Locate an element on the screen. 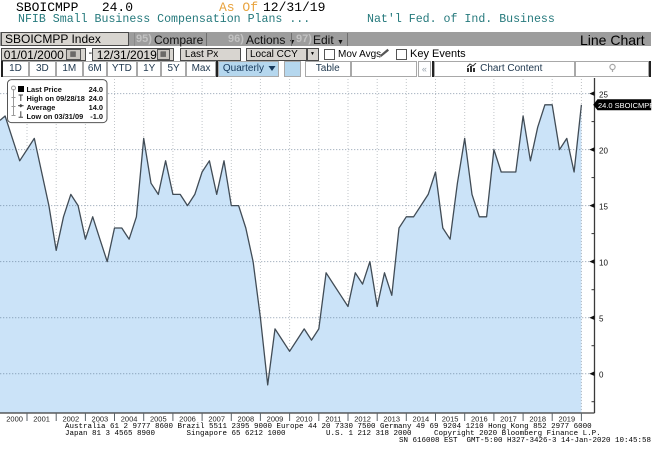  svg-text: -1.0 is located at coordinates (96, 116).